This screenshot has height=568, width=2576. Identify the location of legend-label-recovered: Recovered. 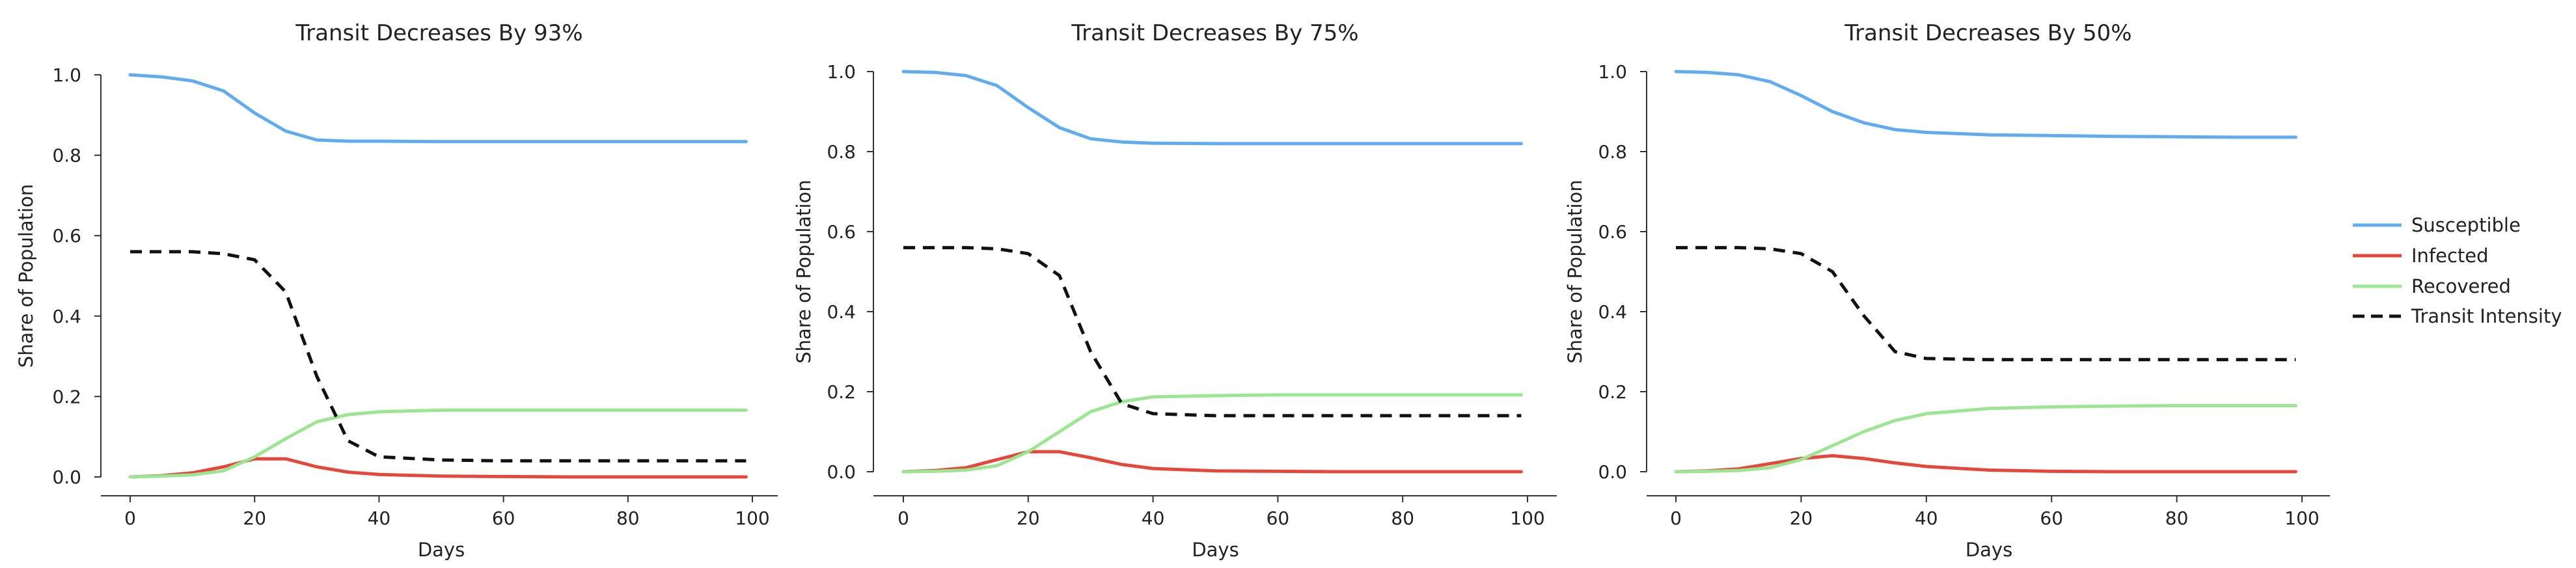
(2461, 286).